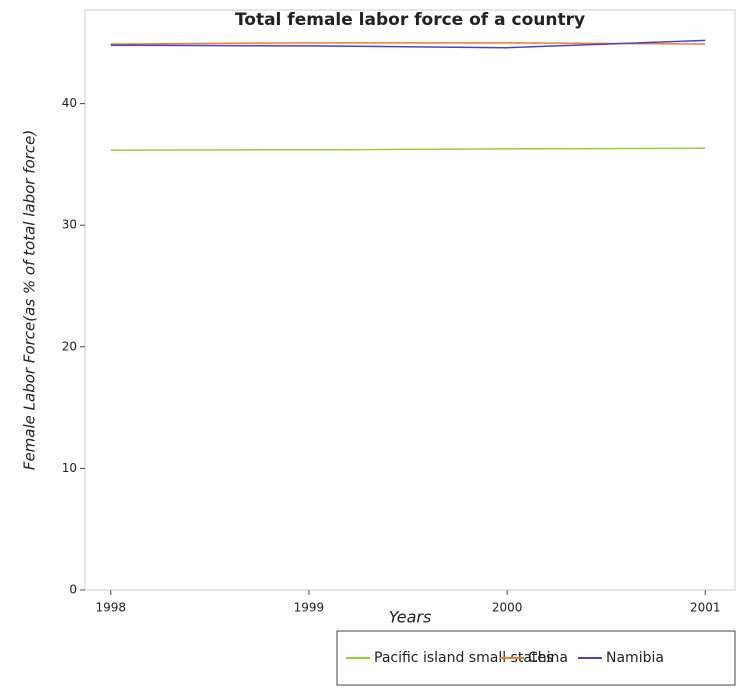 The width and height of the screenshot is (741, 700). Describe the element at coordinates (410, 20) in the screenshot. I see `chart-title: Total female labor force of a country` at that location.